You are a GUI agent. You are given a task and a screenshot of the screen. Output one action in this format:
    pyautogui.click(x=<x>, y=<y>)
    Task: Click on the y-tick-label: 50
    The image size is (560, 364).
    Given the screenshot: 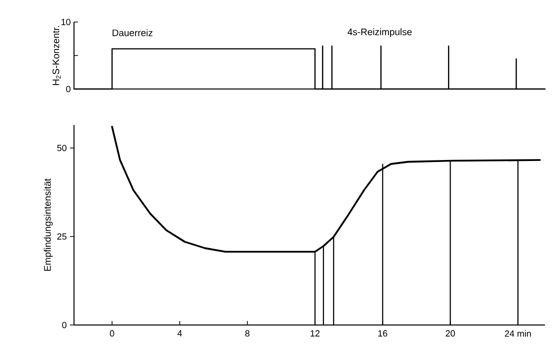 What is the action you would take?
    pyautogui.click(x=61, y=148)
    